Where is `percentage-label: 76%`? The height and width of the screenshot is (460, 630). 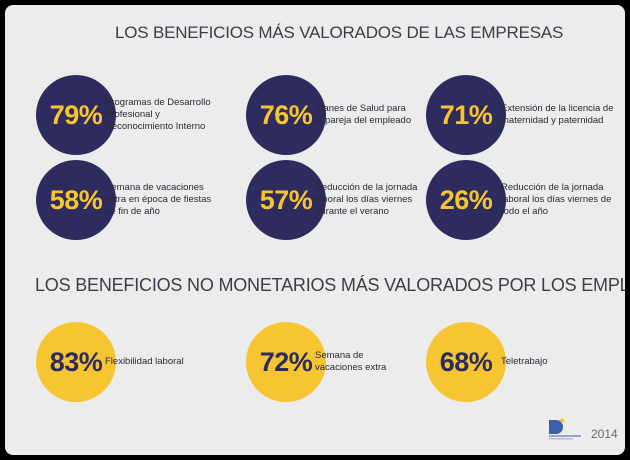 percentage-label: 76% is located at coordinates (286, 114).